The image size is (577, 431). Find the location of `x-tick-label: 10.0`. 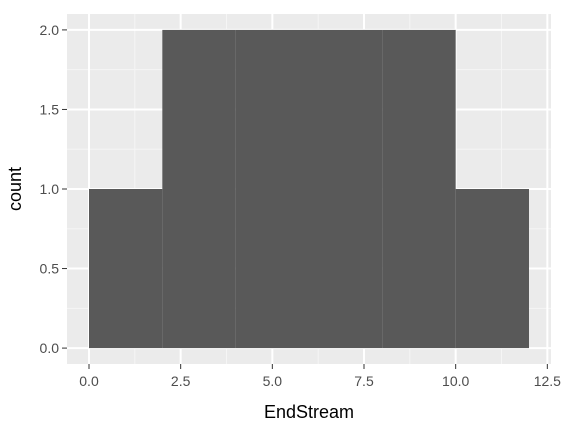

x-tick-label: 10.0 is located at coordinates (455, 381).